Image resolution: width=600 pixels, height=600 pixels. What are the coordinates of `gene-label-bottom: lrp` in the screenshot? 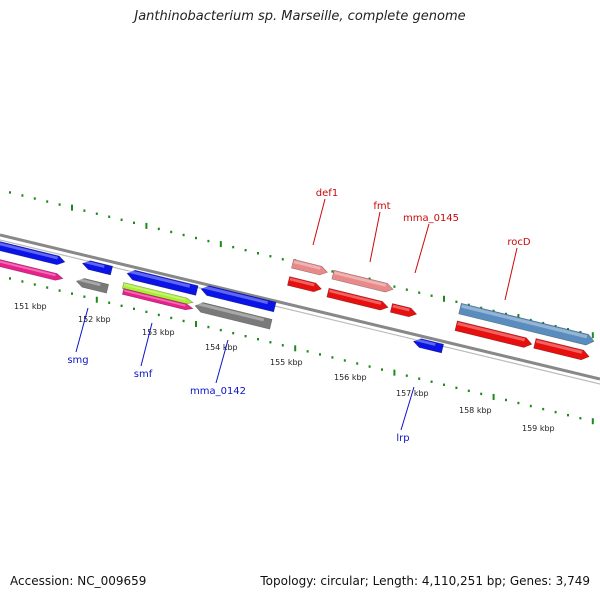 It's located at (402, 438).